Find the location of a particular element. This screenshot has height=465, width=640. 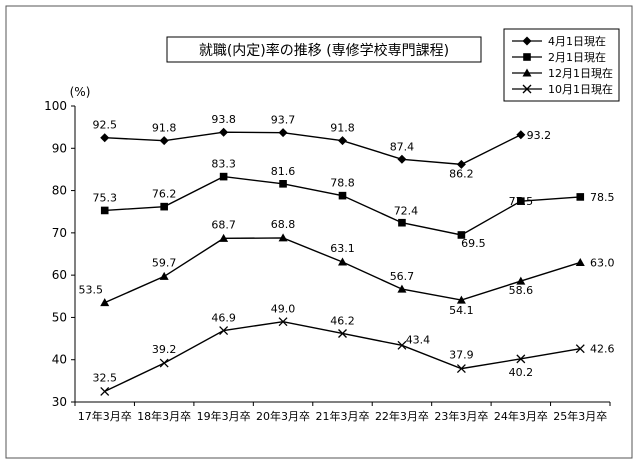

data-label: 69.5 is located at coordinates (473, 243).